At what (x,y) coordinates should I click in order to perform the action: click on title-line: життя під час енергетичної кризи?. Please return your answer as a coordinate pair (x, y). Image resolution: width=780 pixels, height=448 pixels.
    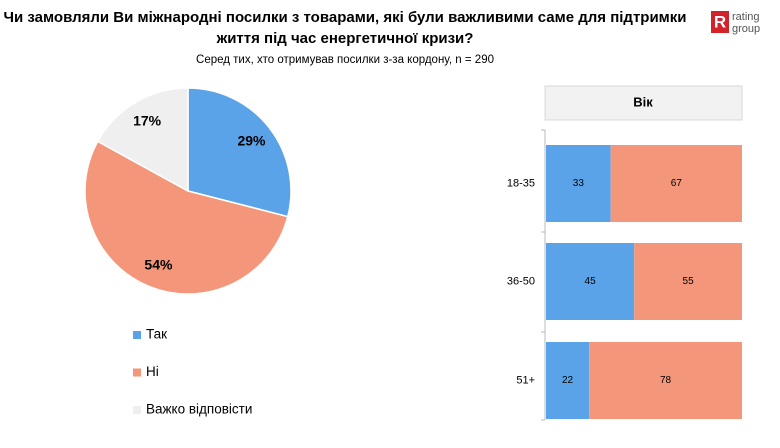
    Looking at the image, I should click on (345, 38).